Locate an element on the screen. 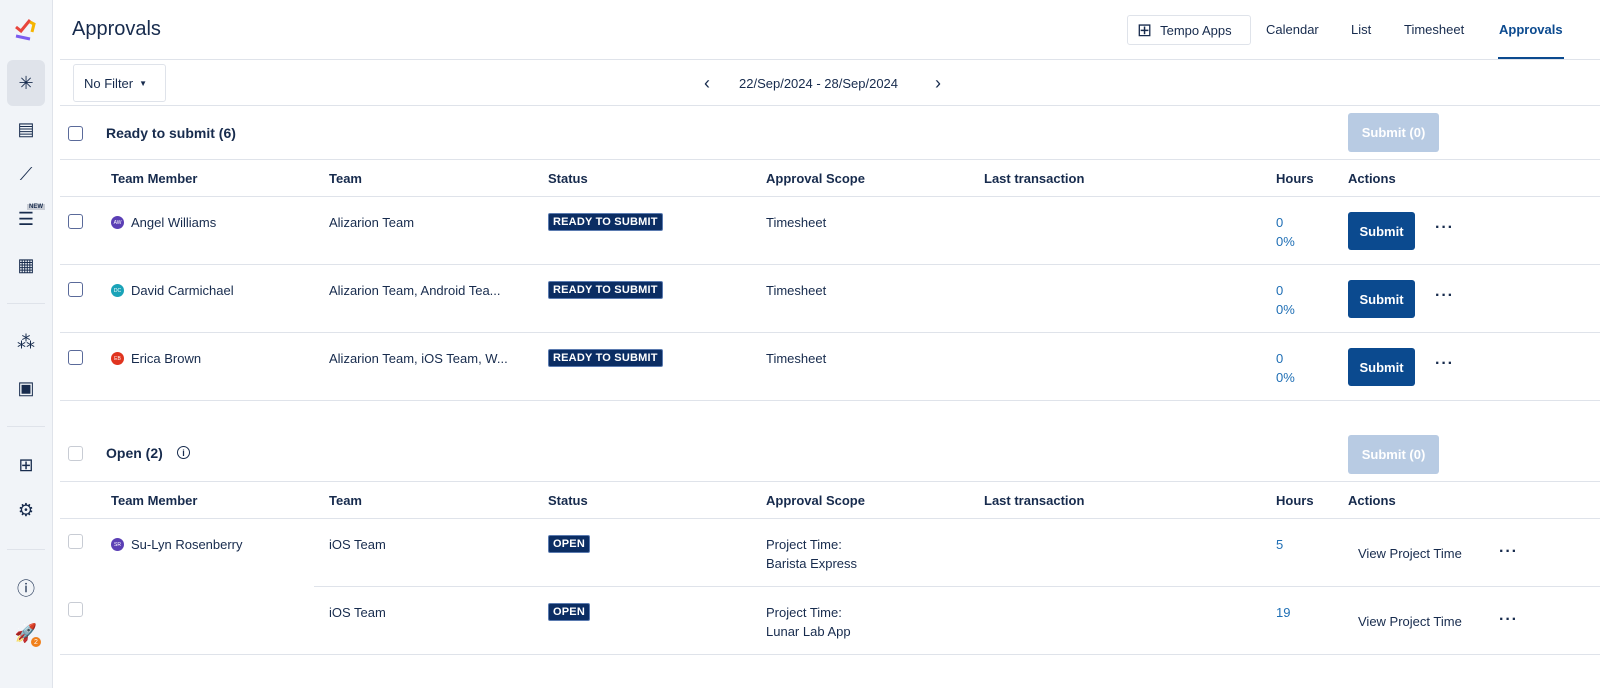  tab-calendar: Calendar is located at coordinates (1292, 29).